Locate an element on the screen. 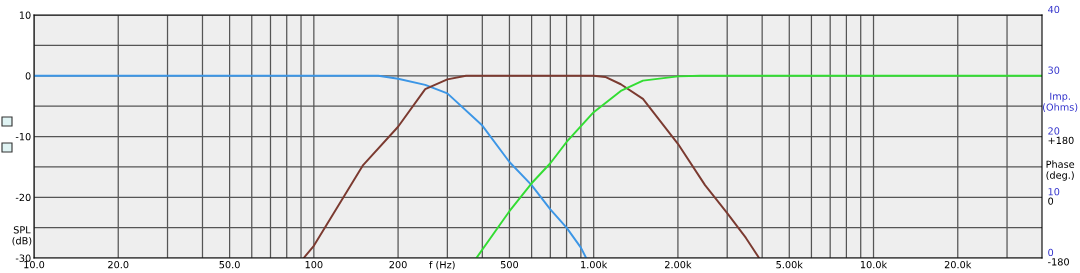  y2-tick-label: 10 is located at coordinates (1054, 192).